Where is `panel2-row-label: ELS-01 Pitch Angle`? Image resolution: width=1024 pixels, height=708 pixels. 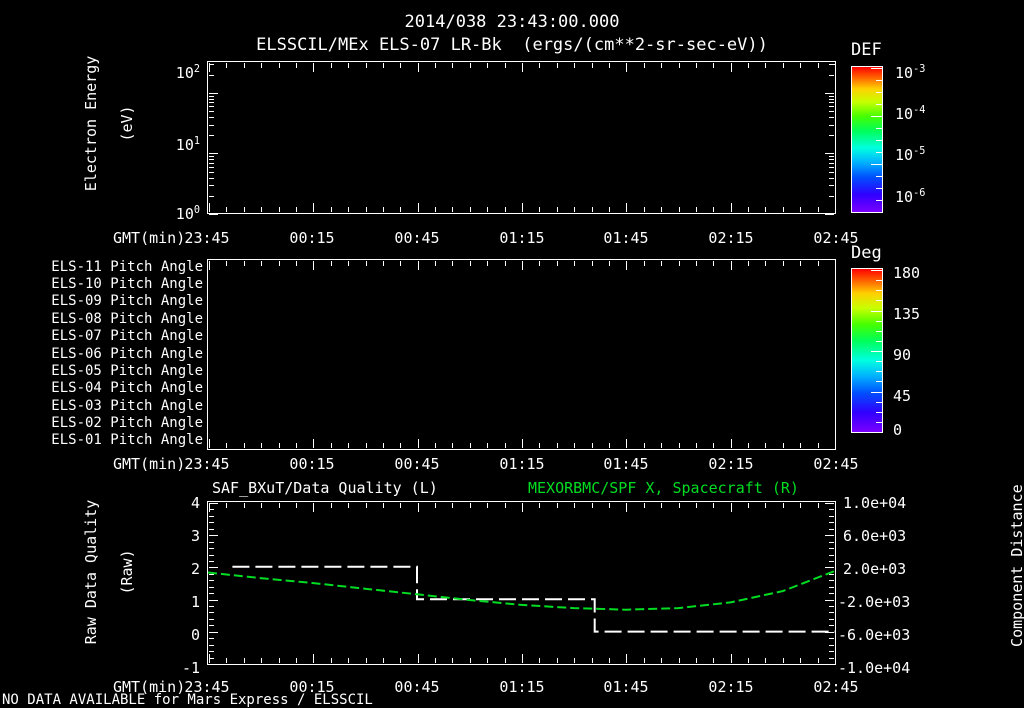 panel2-row-label: ELS-01 Pitch Angle is located at coordinates (127, 440).